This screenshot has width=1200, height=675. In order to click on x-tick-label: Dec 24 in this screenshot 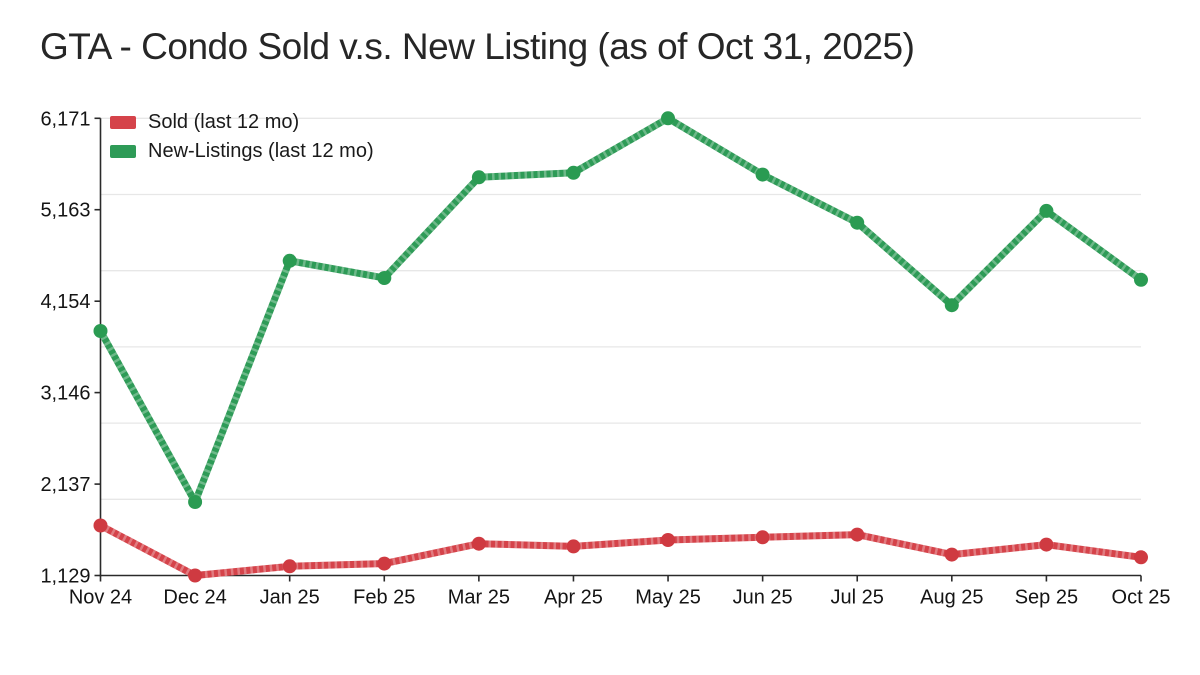, I will do `click(194, 598)`.